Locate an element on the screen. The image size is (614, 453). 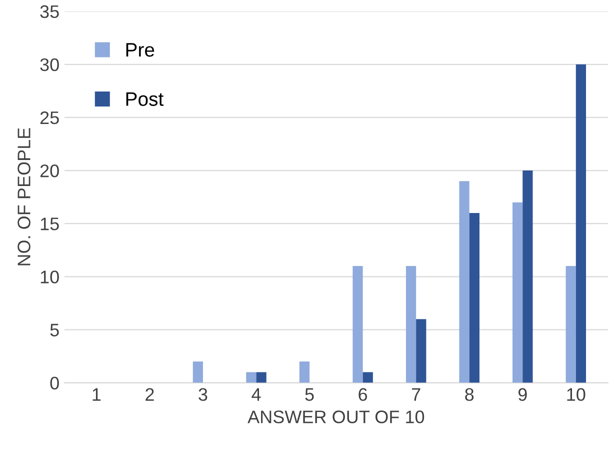
x-tick-label: 3 is located at coordinates (203, 394).